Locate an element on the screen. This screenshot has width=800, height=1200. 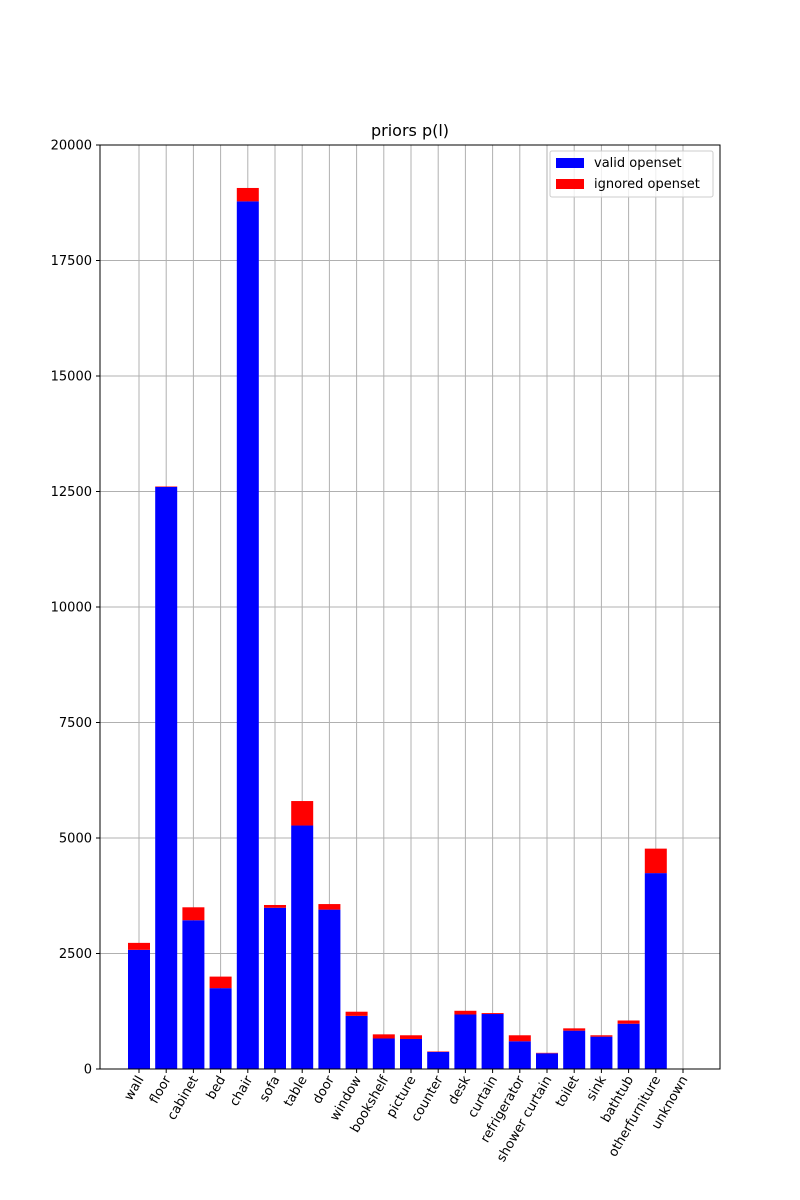
bar-sofa-ignored-openset is located at coordinates (275, 906).